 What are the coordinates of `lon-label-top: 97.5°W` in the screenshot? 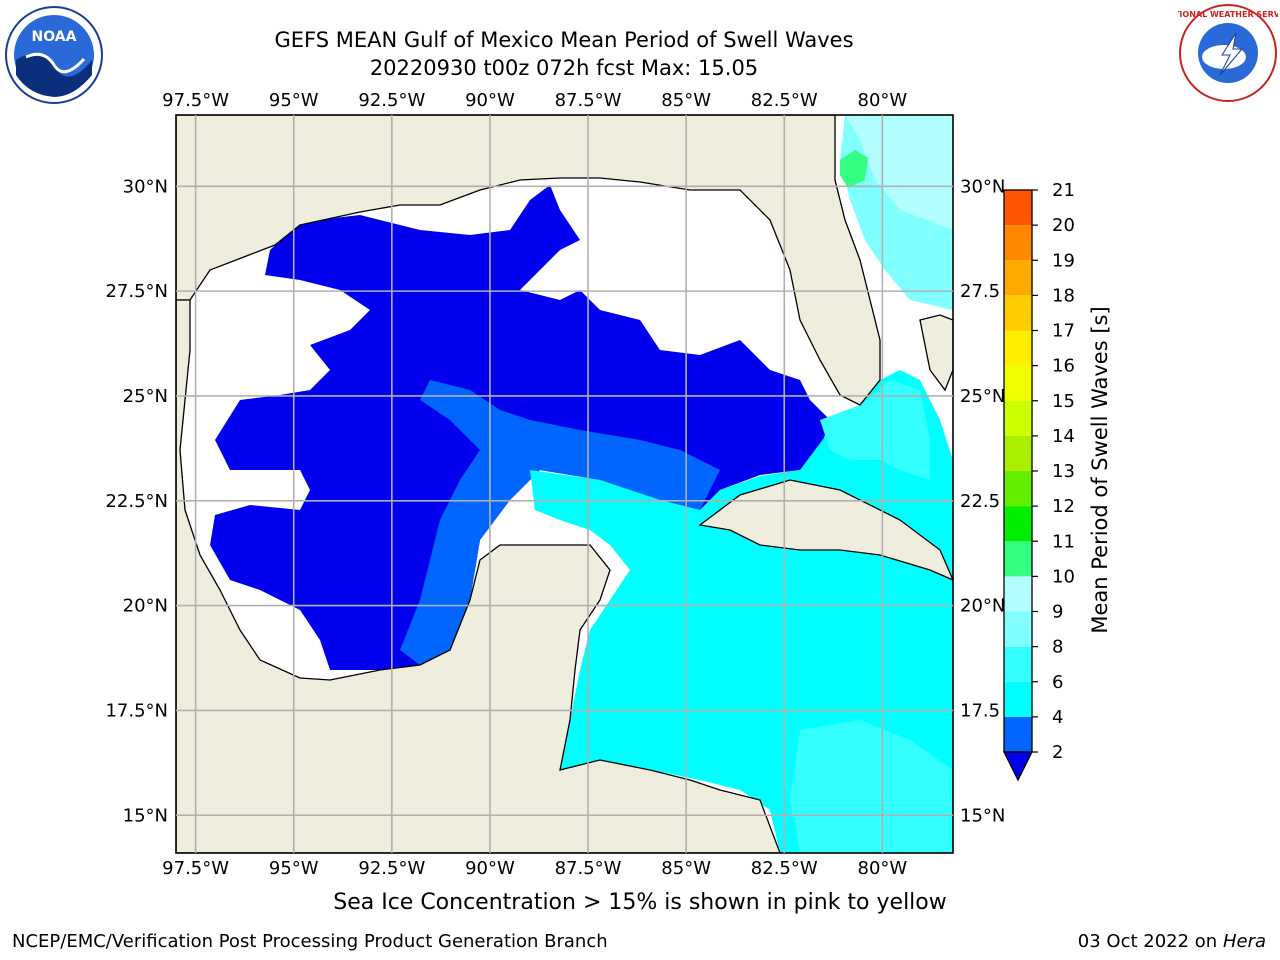 It's located at (195, 100).